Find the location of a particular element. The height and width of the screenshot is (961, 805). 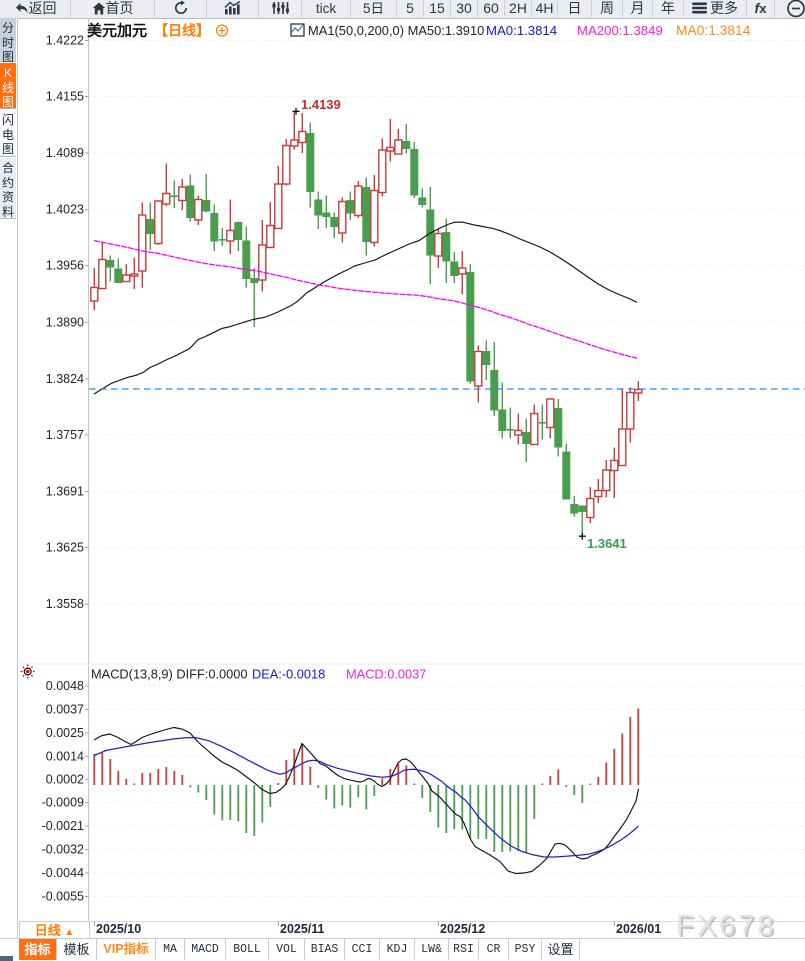

svg-text: 1.4139 is located at coordinates (321, 104).